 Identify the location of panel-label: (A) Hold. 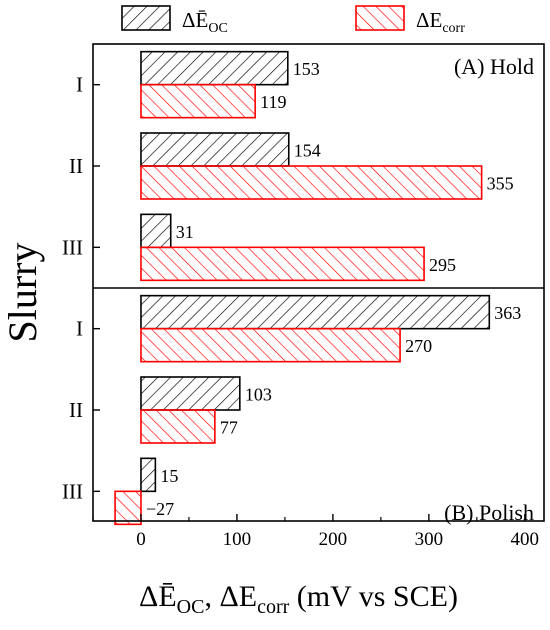
(494, 66).